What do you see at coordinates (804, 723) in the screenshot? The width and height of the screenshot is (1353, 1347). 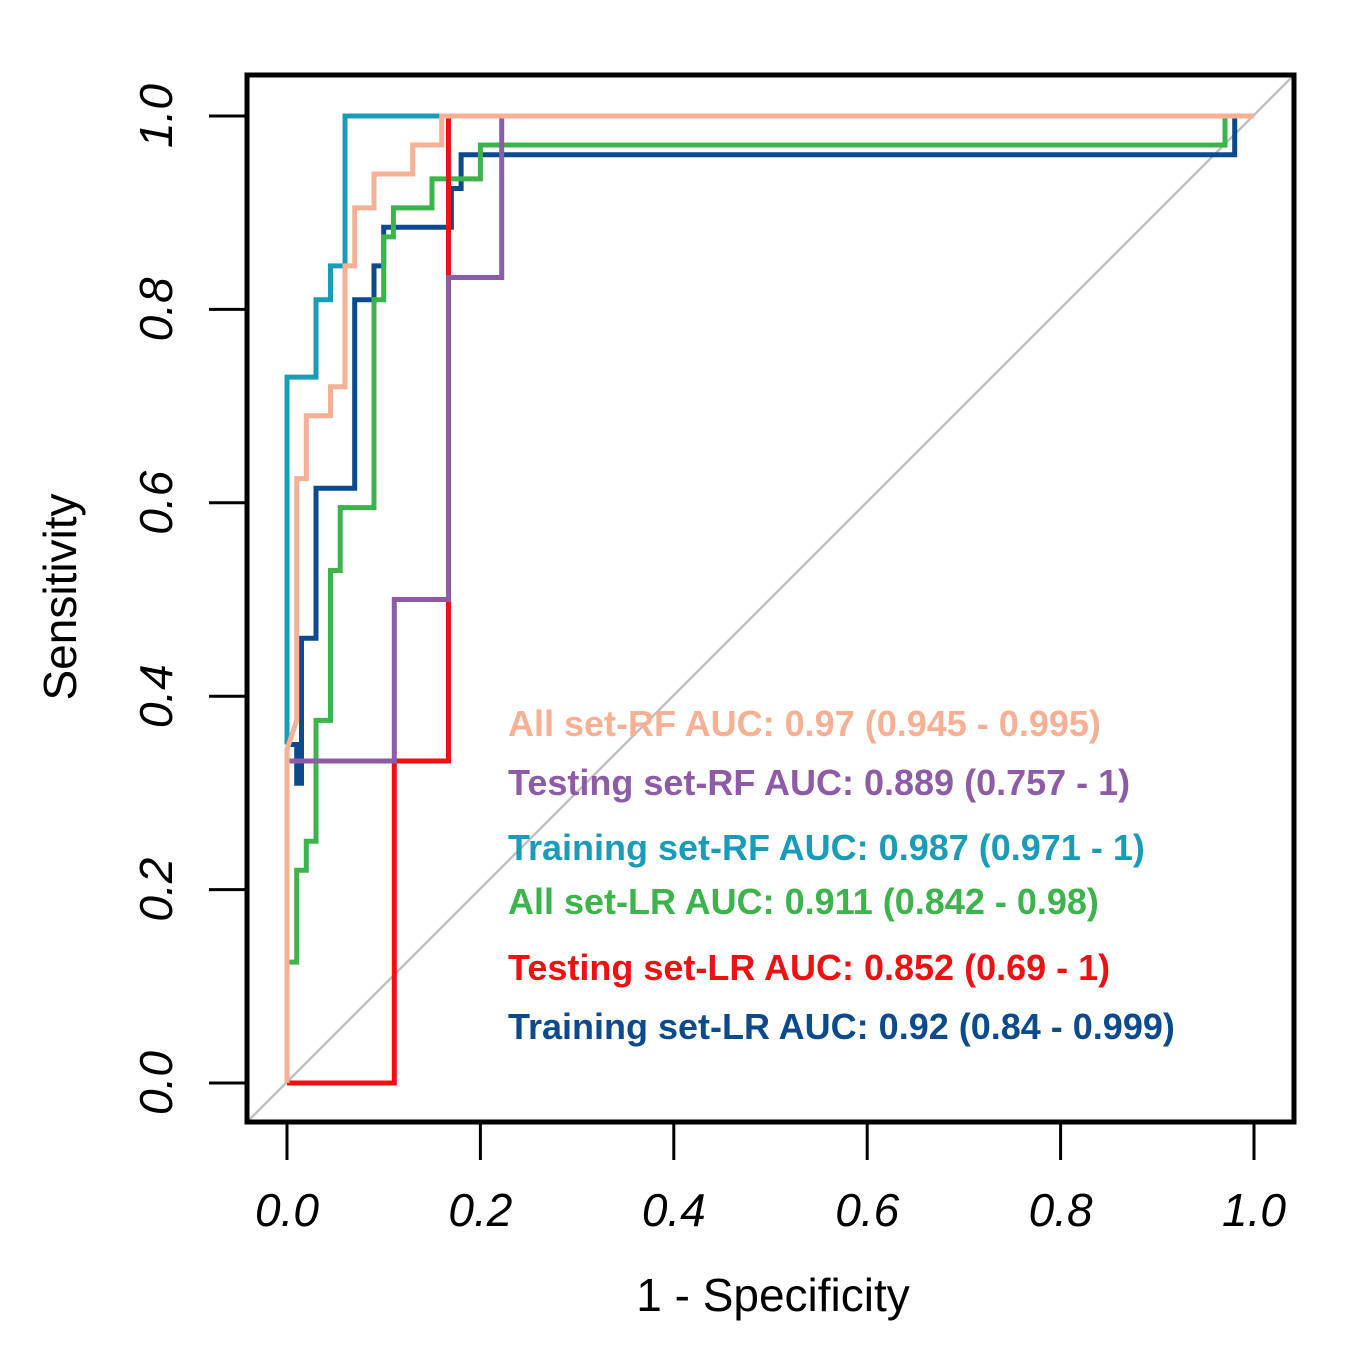 I see `legend-entry-all-set-rf: All set-RF AUC: 0.97 (0.945 - 0.995)` at bounding box center [804, 723].